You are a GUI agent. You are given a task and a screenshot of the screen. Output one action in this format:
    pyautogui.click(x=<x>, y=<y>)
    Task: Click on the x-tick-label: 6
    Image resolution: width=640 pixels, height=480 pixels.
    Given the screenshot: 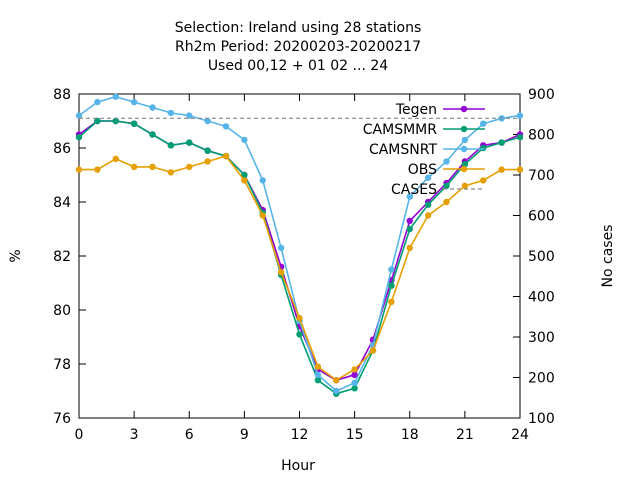 What is the action you would take?
    pyautogui.click(x=189, y=435)
    